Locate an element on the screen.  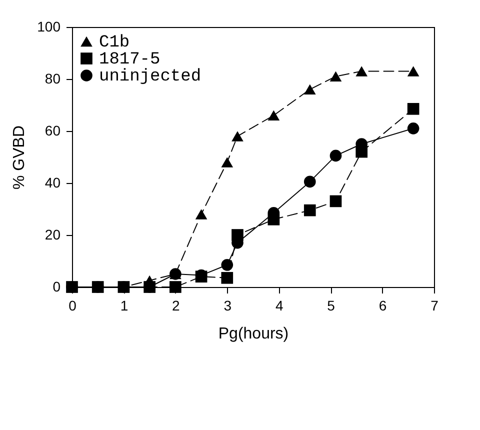
legend-label: uninjected is located at coordinates (150, 77).